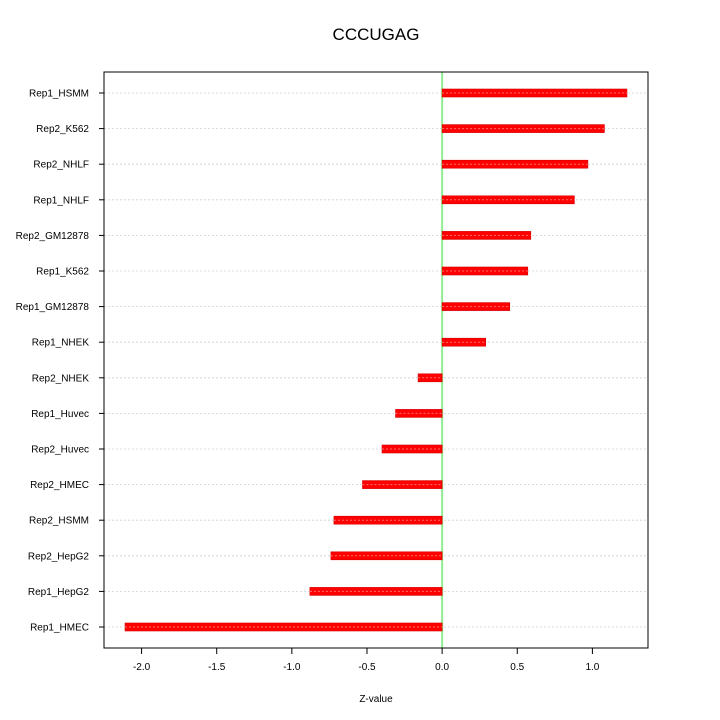 The image size is (720, 720). Describe the element at coordinates (62, 272) in the screenshot. I see `y-tick-label: Rep1_K562` at that location.